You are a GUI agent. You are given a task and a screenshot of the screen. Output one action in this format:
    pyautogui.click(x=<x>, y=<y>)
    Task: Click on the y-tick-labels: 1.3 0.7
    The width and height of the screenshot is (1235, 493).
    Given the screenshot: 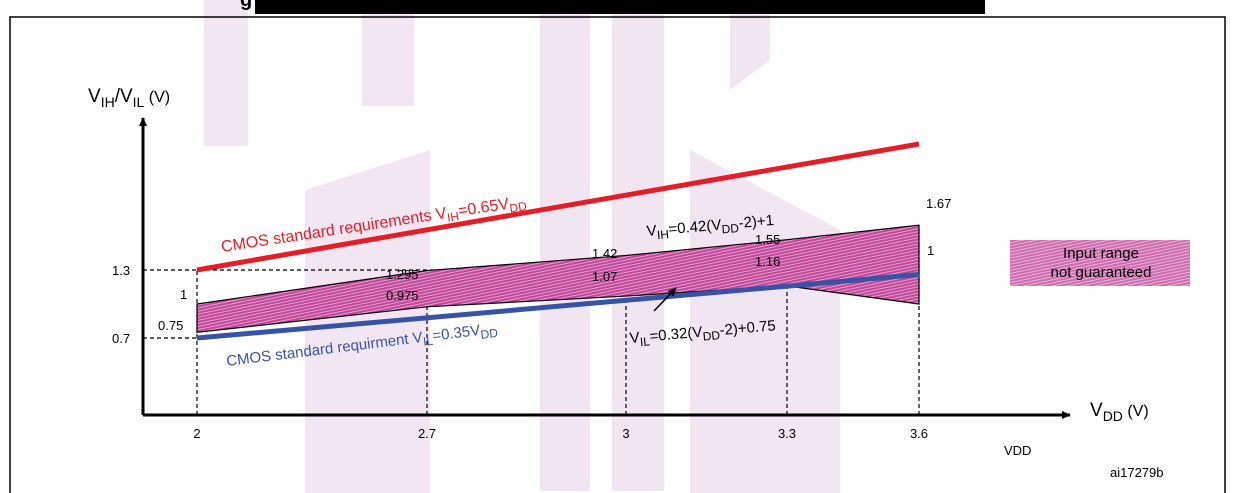 What is the action you would take?
    pyautogui.click(x=121, y=304)
    